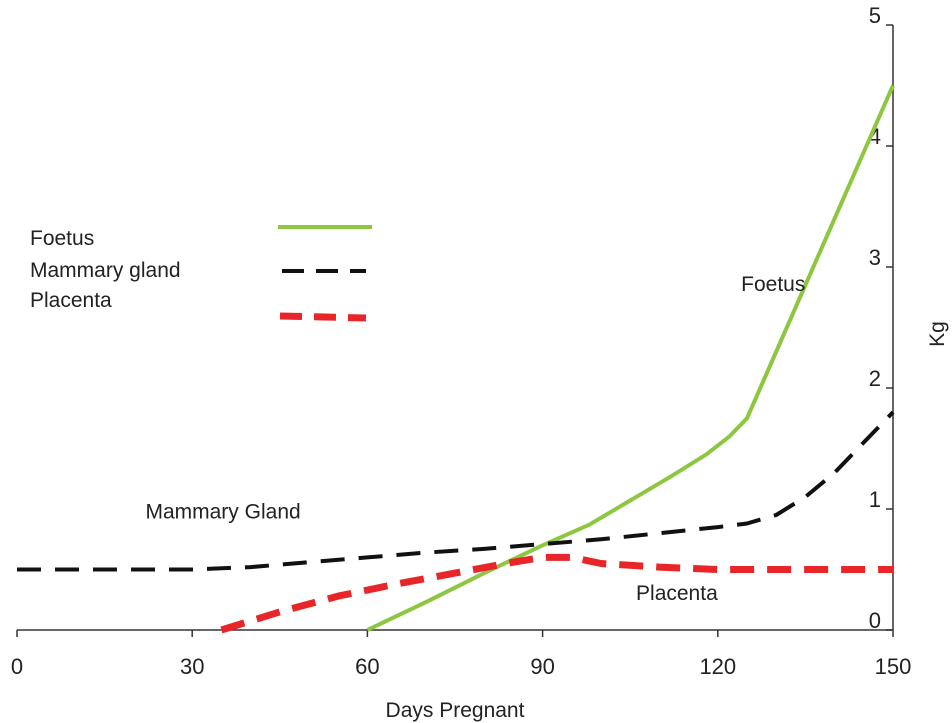 Image resolution: width=952 pixels, height=723 pixels. I want to click on y-tick-label: 3, so click(875, 257).